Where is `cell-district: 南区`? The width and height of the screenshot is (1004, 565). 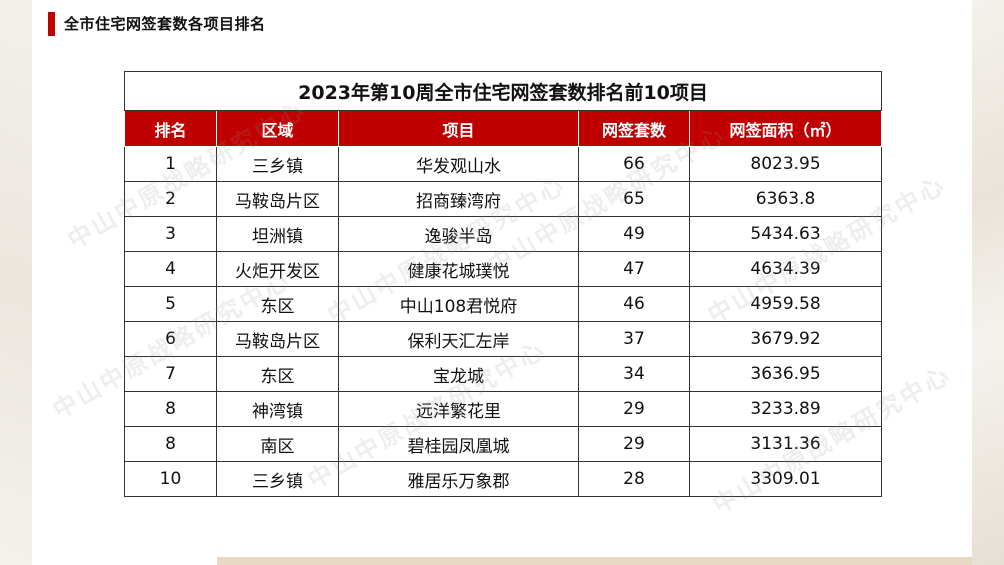 cell-district: 南区 is located at coordinates (277, 444).